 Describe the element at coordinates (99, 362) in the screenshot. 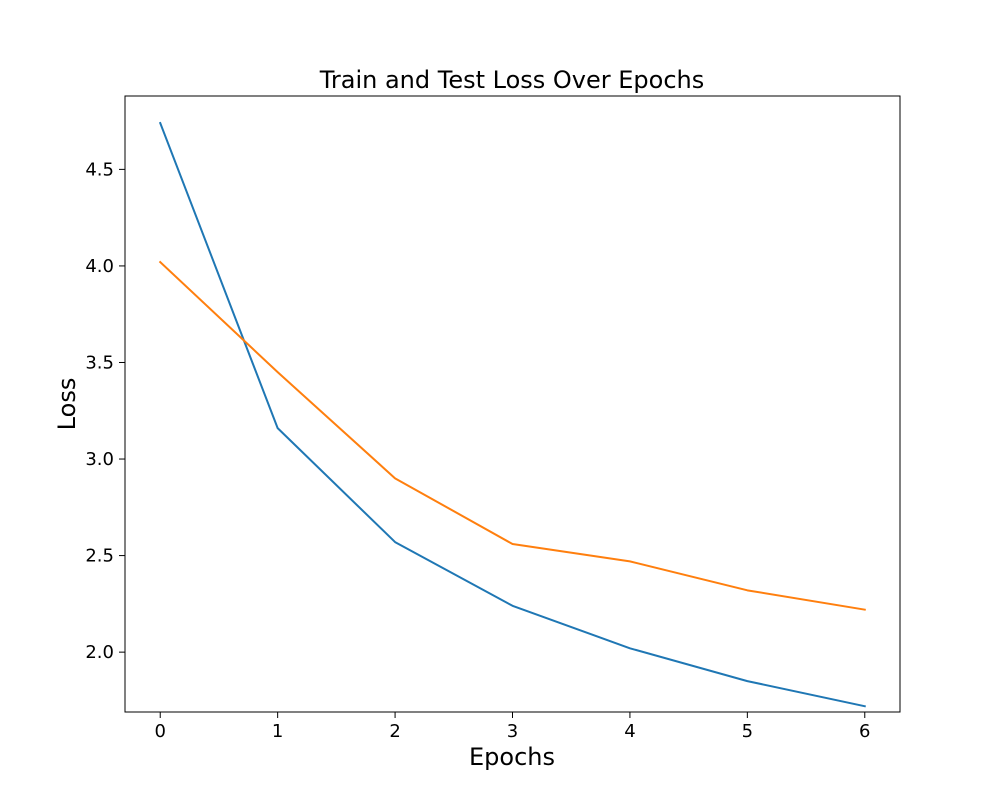

I see `y-tick-label: 3.5` at that location.